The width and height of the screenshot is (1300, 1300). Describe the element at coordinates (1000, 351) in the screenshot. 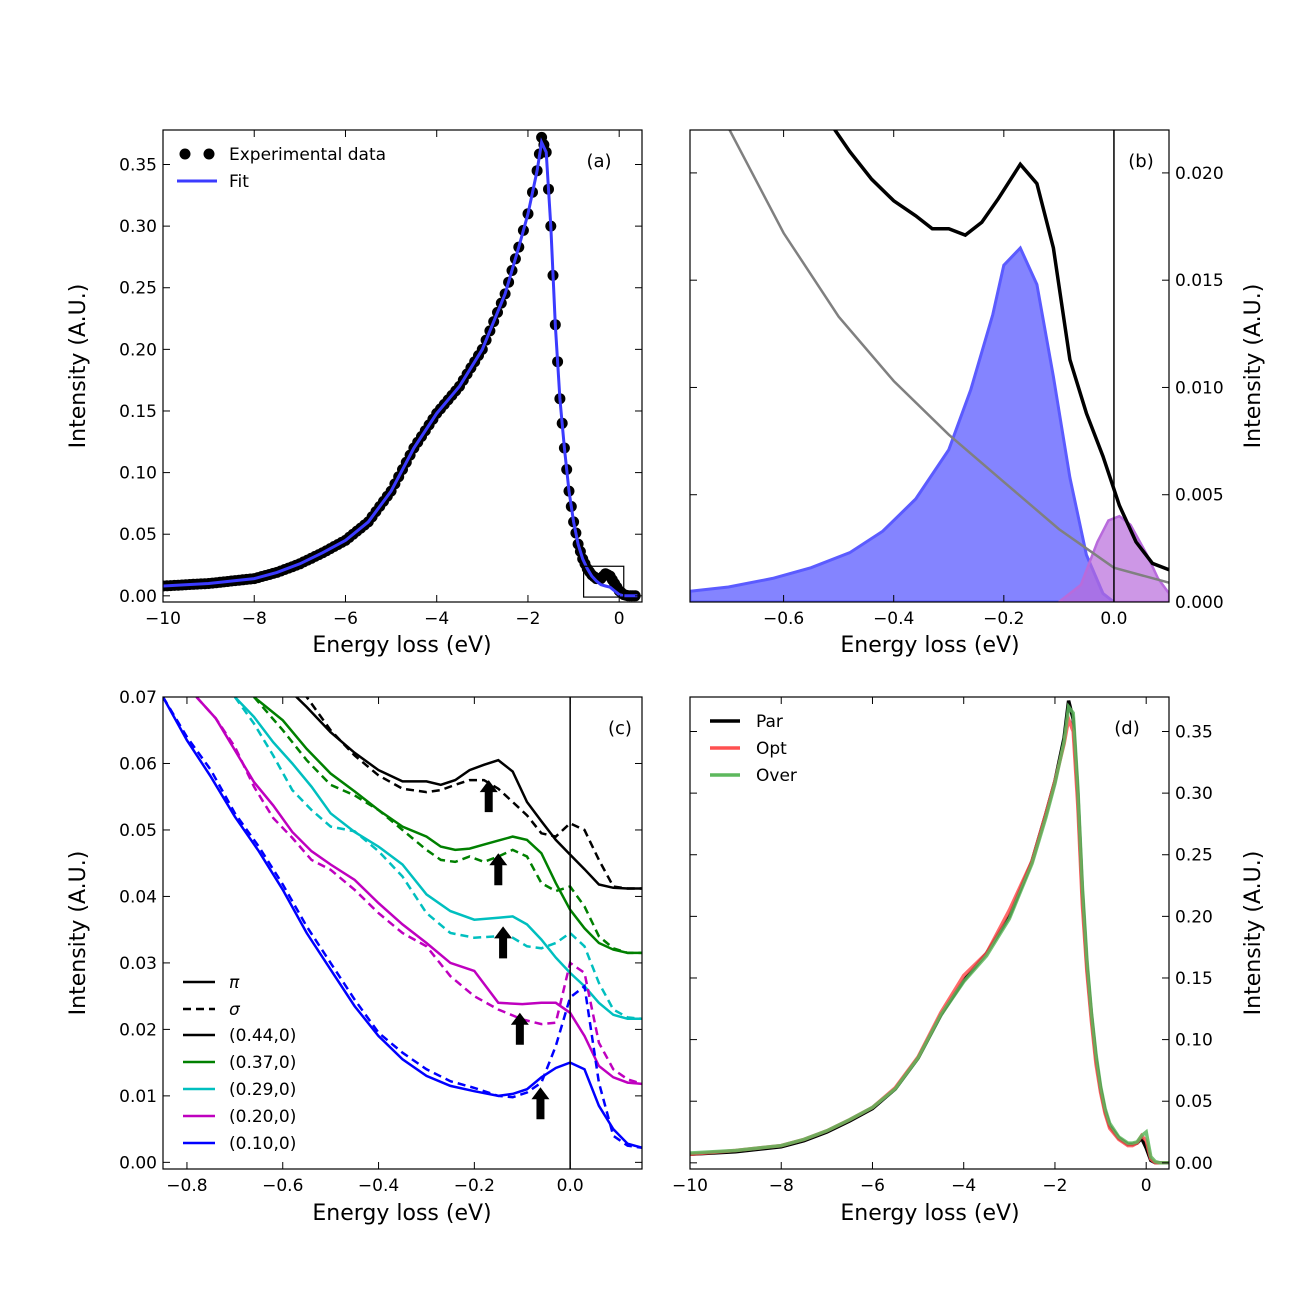

I see `series-line-data` at that location.